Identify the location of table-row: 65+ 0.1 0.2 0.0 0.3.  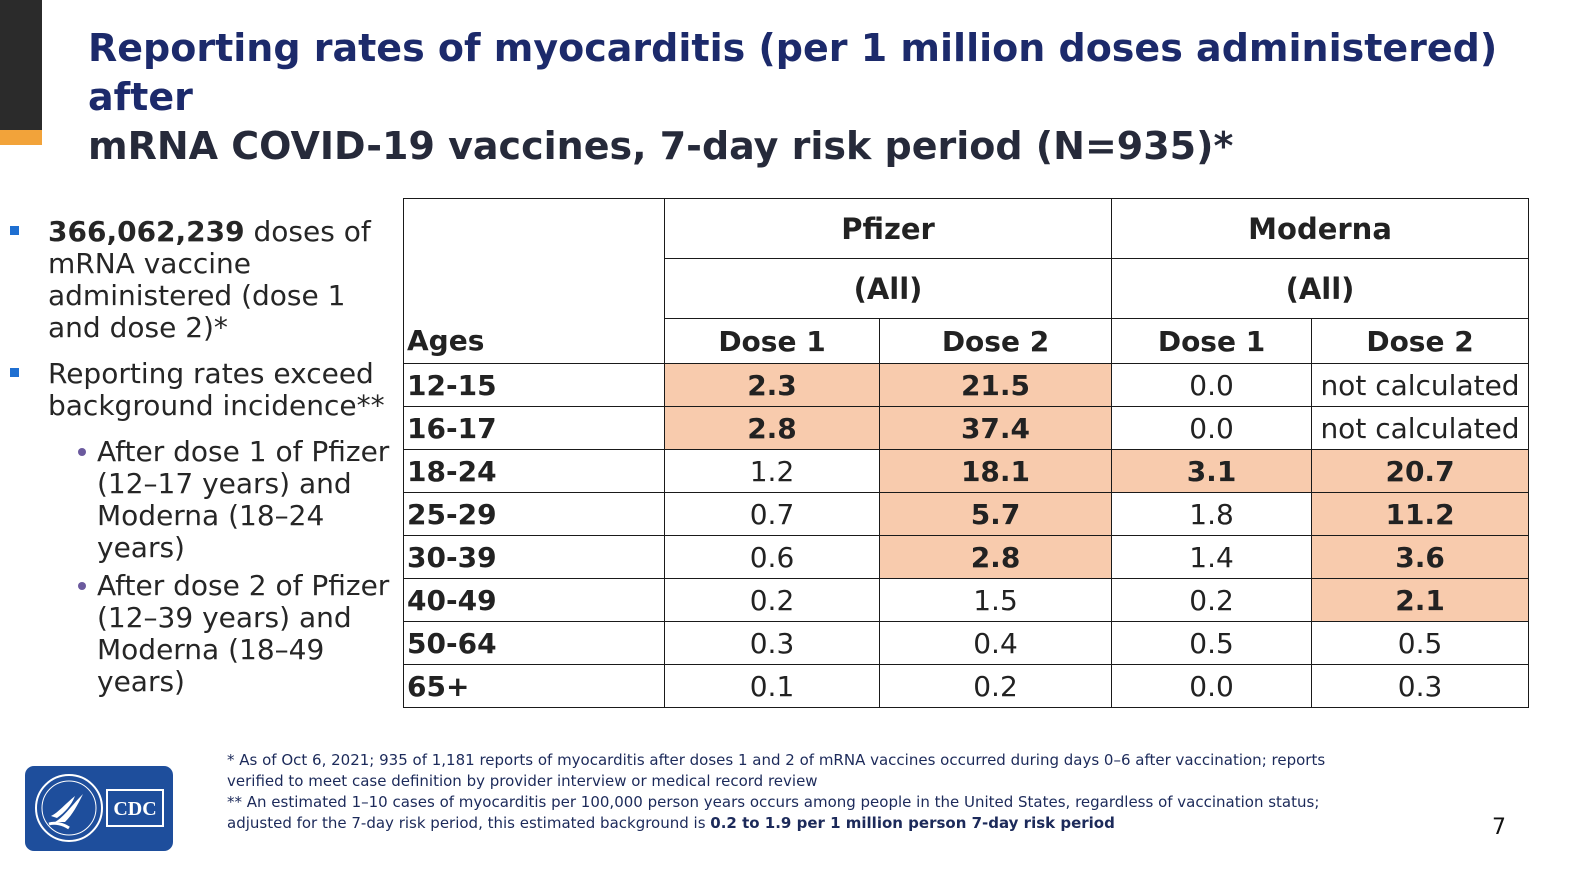
(966, 686).